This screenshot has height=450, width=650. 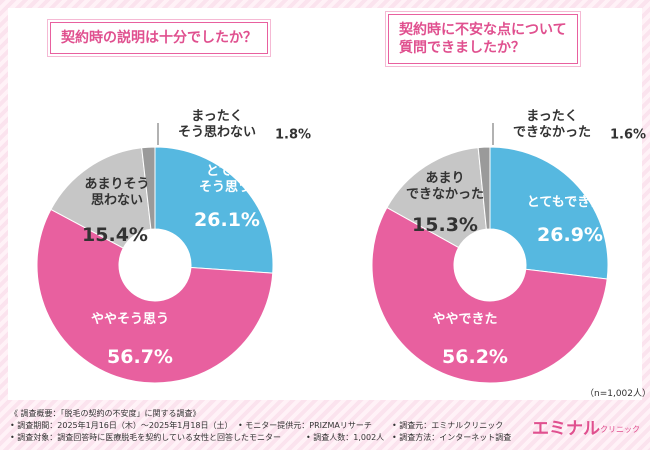 I want to click on slice-value: 56.2%, so click(x=475, y=357).